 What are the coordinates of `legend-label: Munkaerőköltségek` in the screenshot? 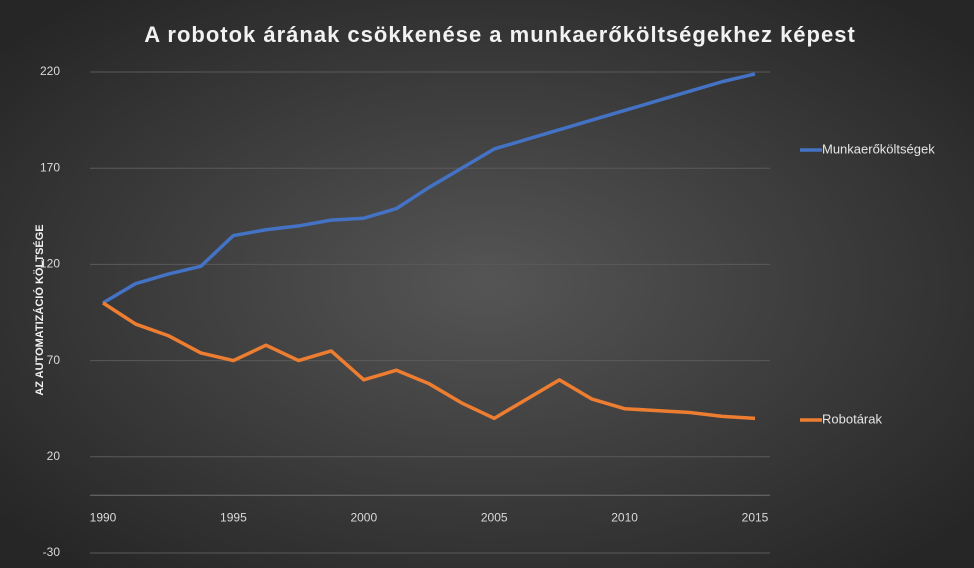 It's located at (878, 148).